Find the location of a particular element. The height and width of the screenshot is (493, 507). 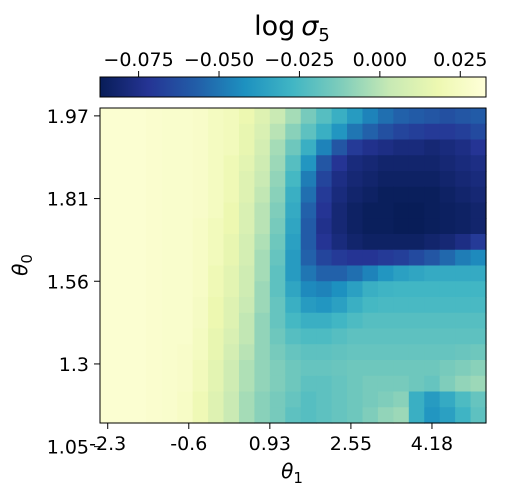

y-axis-symbol: θ is located at coordinates (20, 270).